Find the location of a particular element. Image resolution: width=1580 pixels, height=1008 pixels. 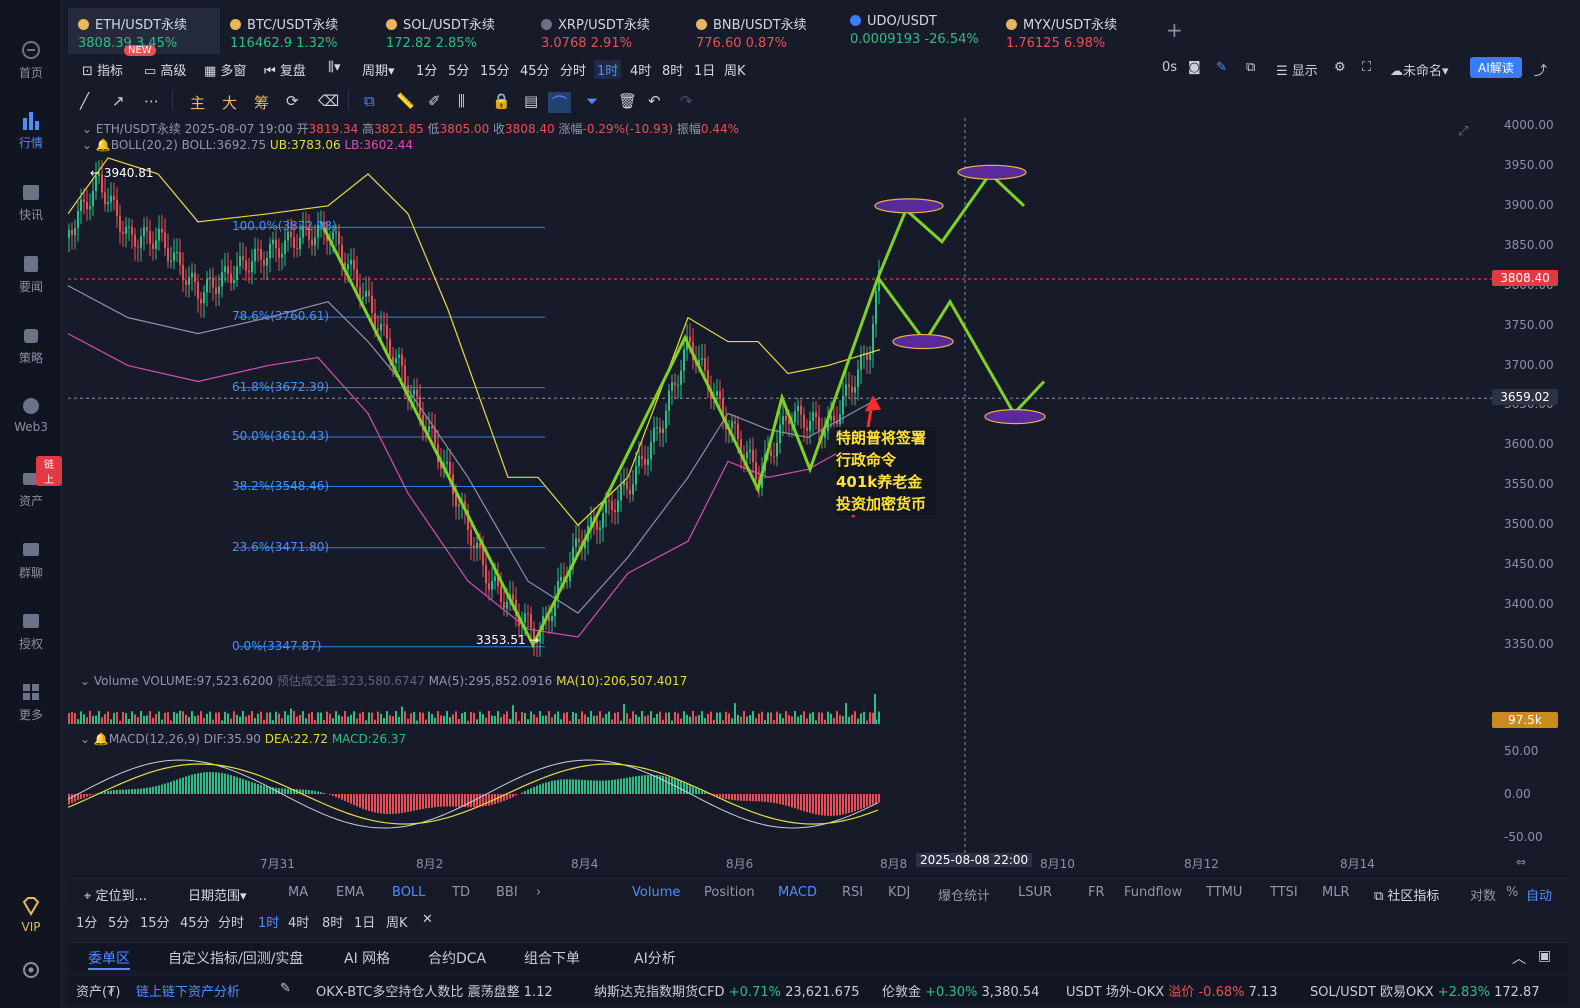

scroll-right-icon: › is located at coordinates (539, 892).